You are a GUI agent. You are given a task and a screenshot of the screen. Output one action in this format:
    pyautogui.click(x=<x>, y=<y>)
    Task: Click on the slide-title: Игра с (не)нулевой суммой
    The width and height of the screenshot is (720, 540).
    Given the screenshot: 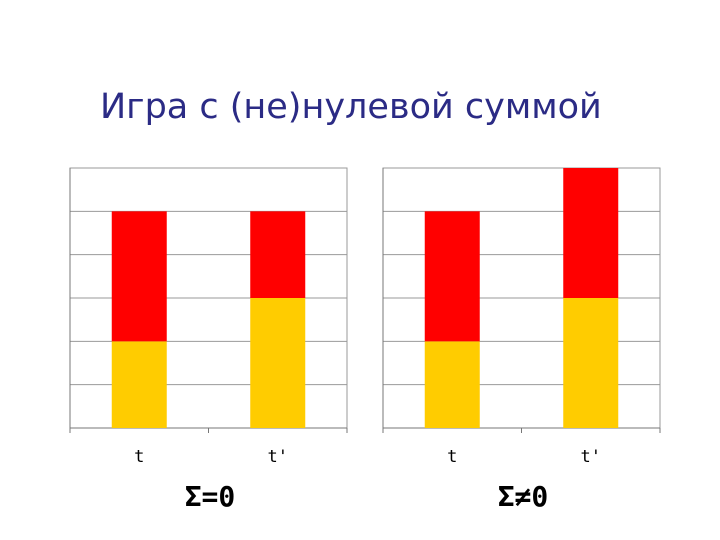 What is the action you would take?
    pyautogui.click(x=351, y=107)
    